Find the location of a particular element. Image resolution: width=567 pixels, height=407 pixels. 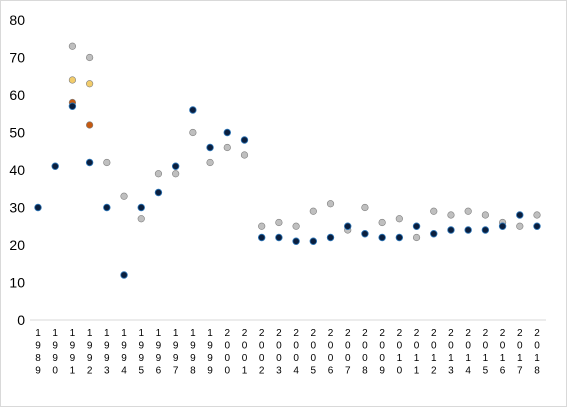

y-tick-label: 70 is located at coordinates (17, 58).